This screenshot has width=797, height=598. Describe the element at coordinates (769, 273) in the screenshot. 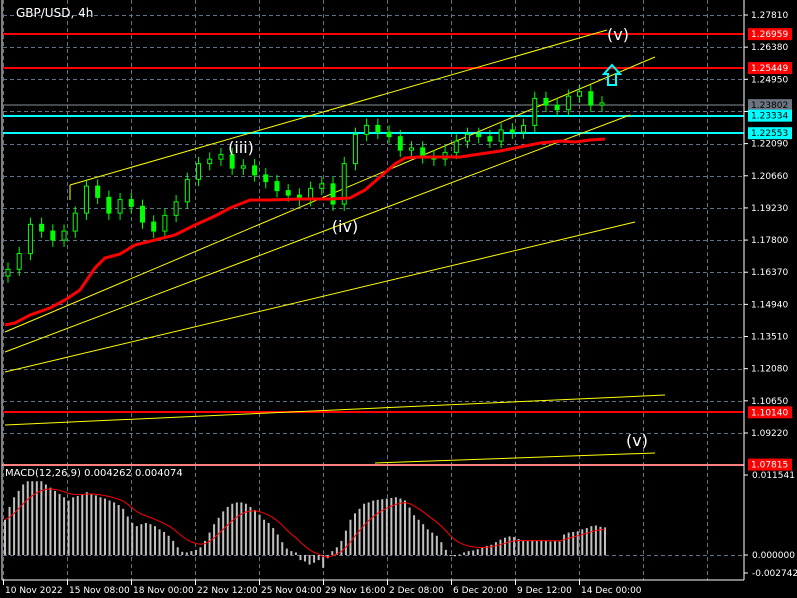

I see `svg-text: 1.16370` at that location.